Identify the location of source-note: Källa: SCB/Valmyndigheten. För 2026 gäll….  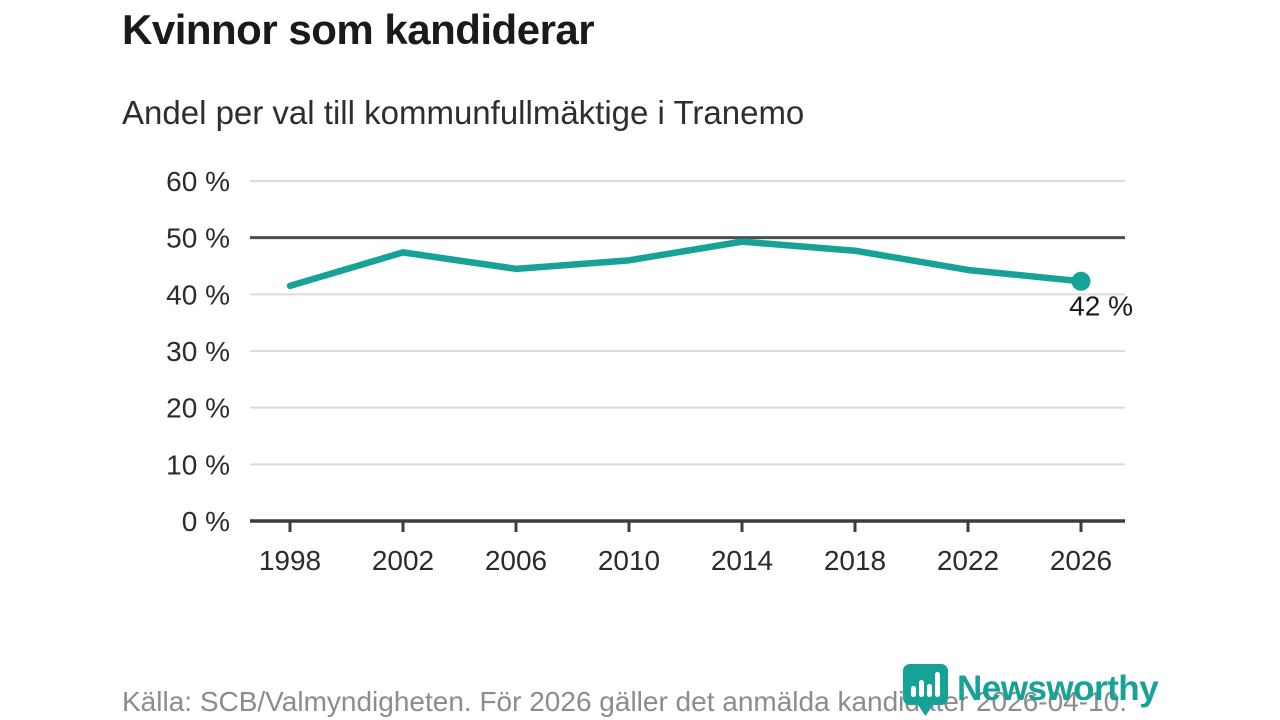
(624, 701).